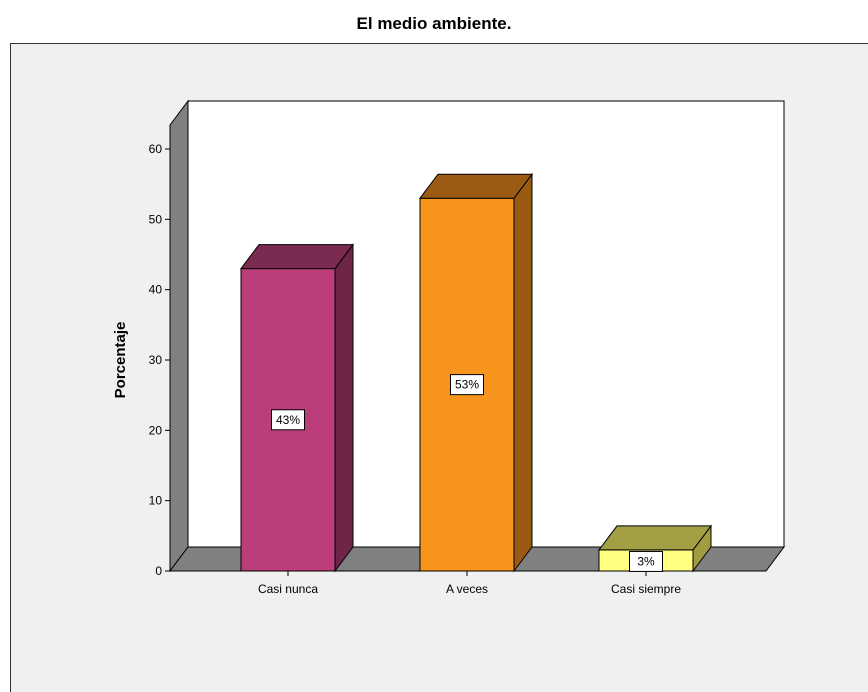 This screenshot has width=868, height=692. Describe the element at coordinates (156, 219) in the screenshot. I see `y-tick-label: 50` at that location.